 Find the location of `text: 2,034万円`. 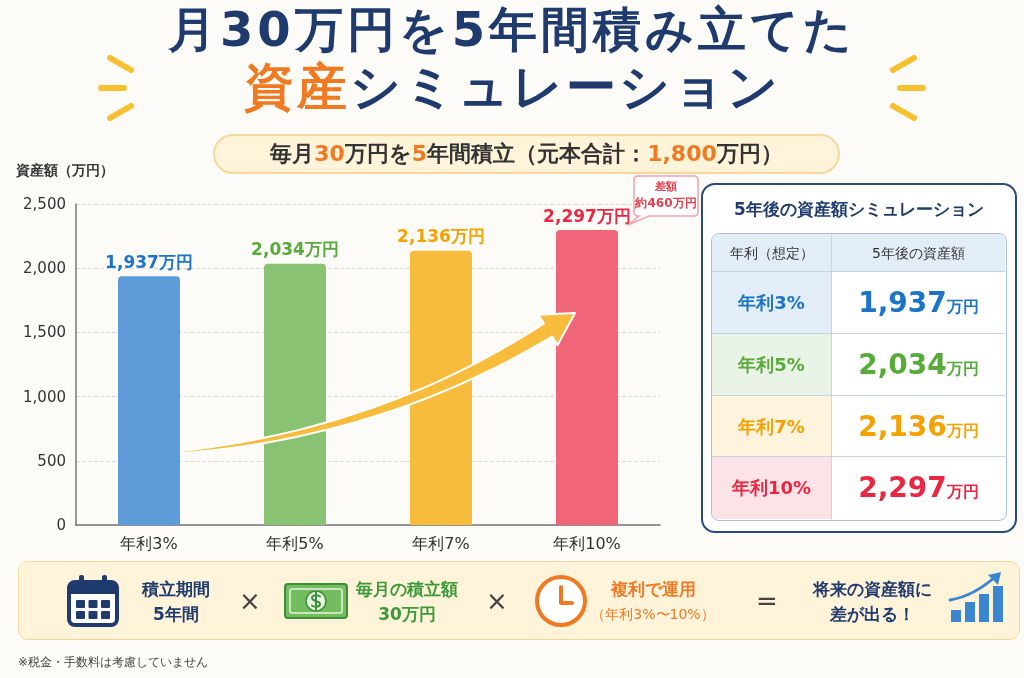

text: 2,034万円 is located at coordinates (918, 364).